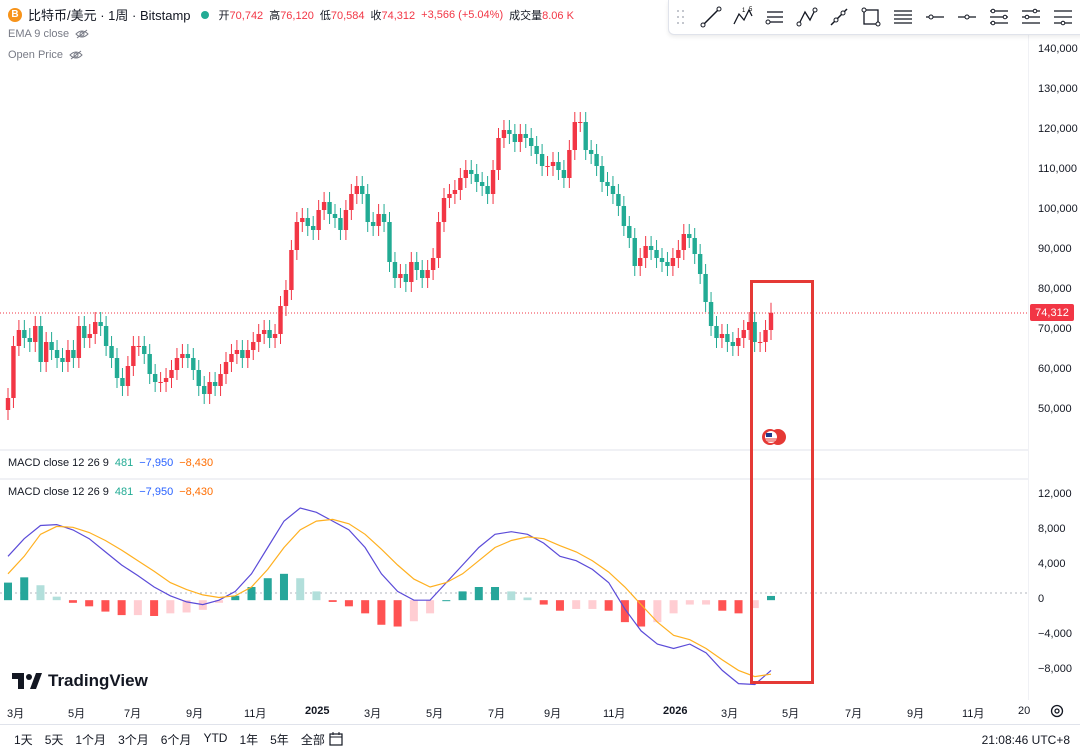 The height and width of the screenshot is (754, 1080). What do you see at coordinates (109, 15) in the screenshot?
I see `symbol-title: 比特币/美元 · 1周 · Bitstamp` at bounding box center [109, 15].